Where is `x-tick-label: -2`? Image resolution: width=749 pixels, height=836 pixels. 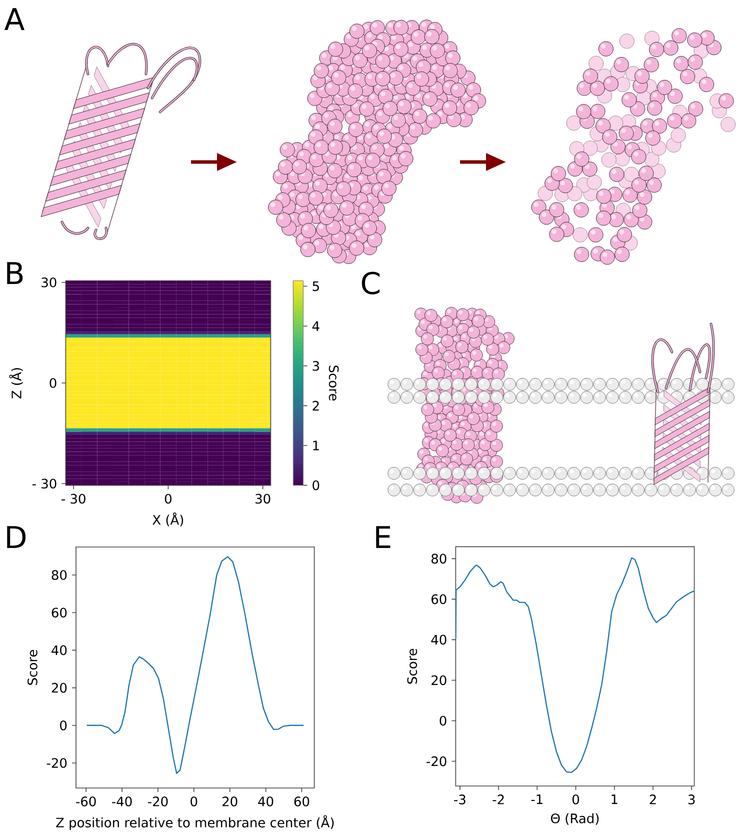 x-tick-label: -2 is located at coordinates (498, 799).